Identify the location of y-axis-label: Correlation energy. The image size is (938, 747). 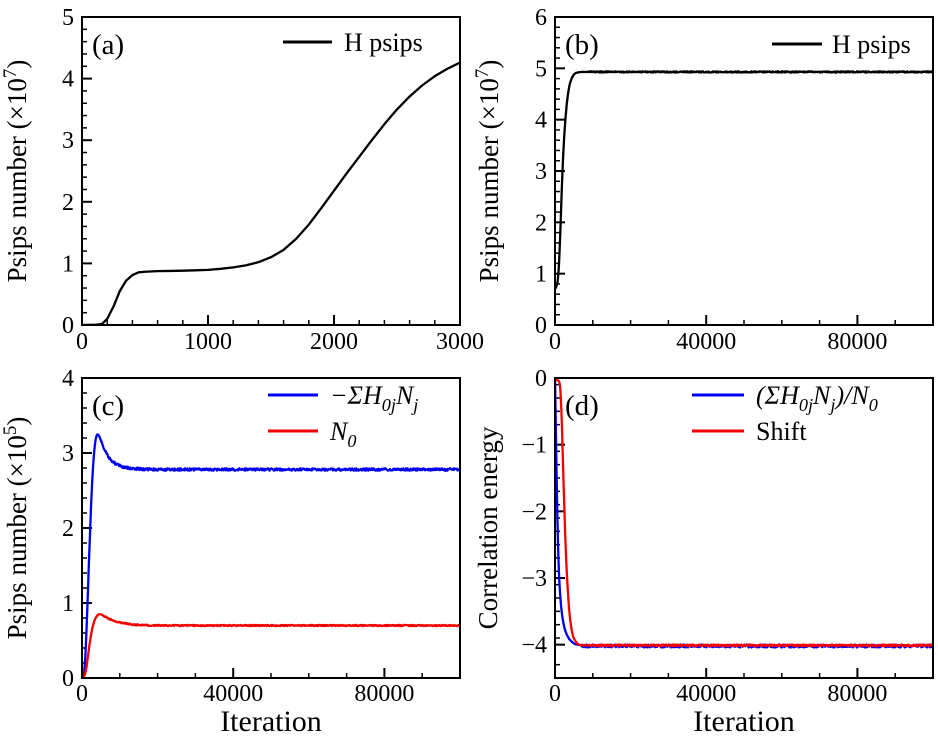
(488, 527).